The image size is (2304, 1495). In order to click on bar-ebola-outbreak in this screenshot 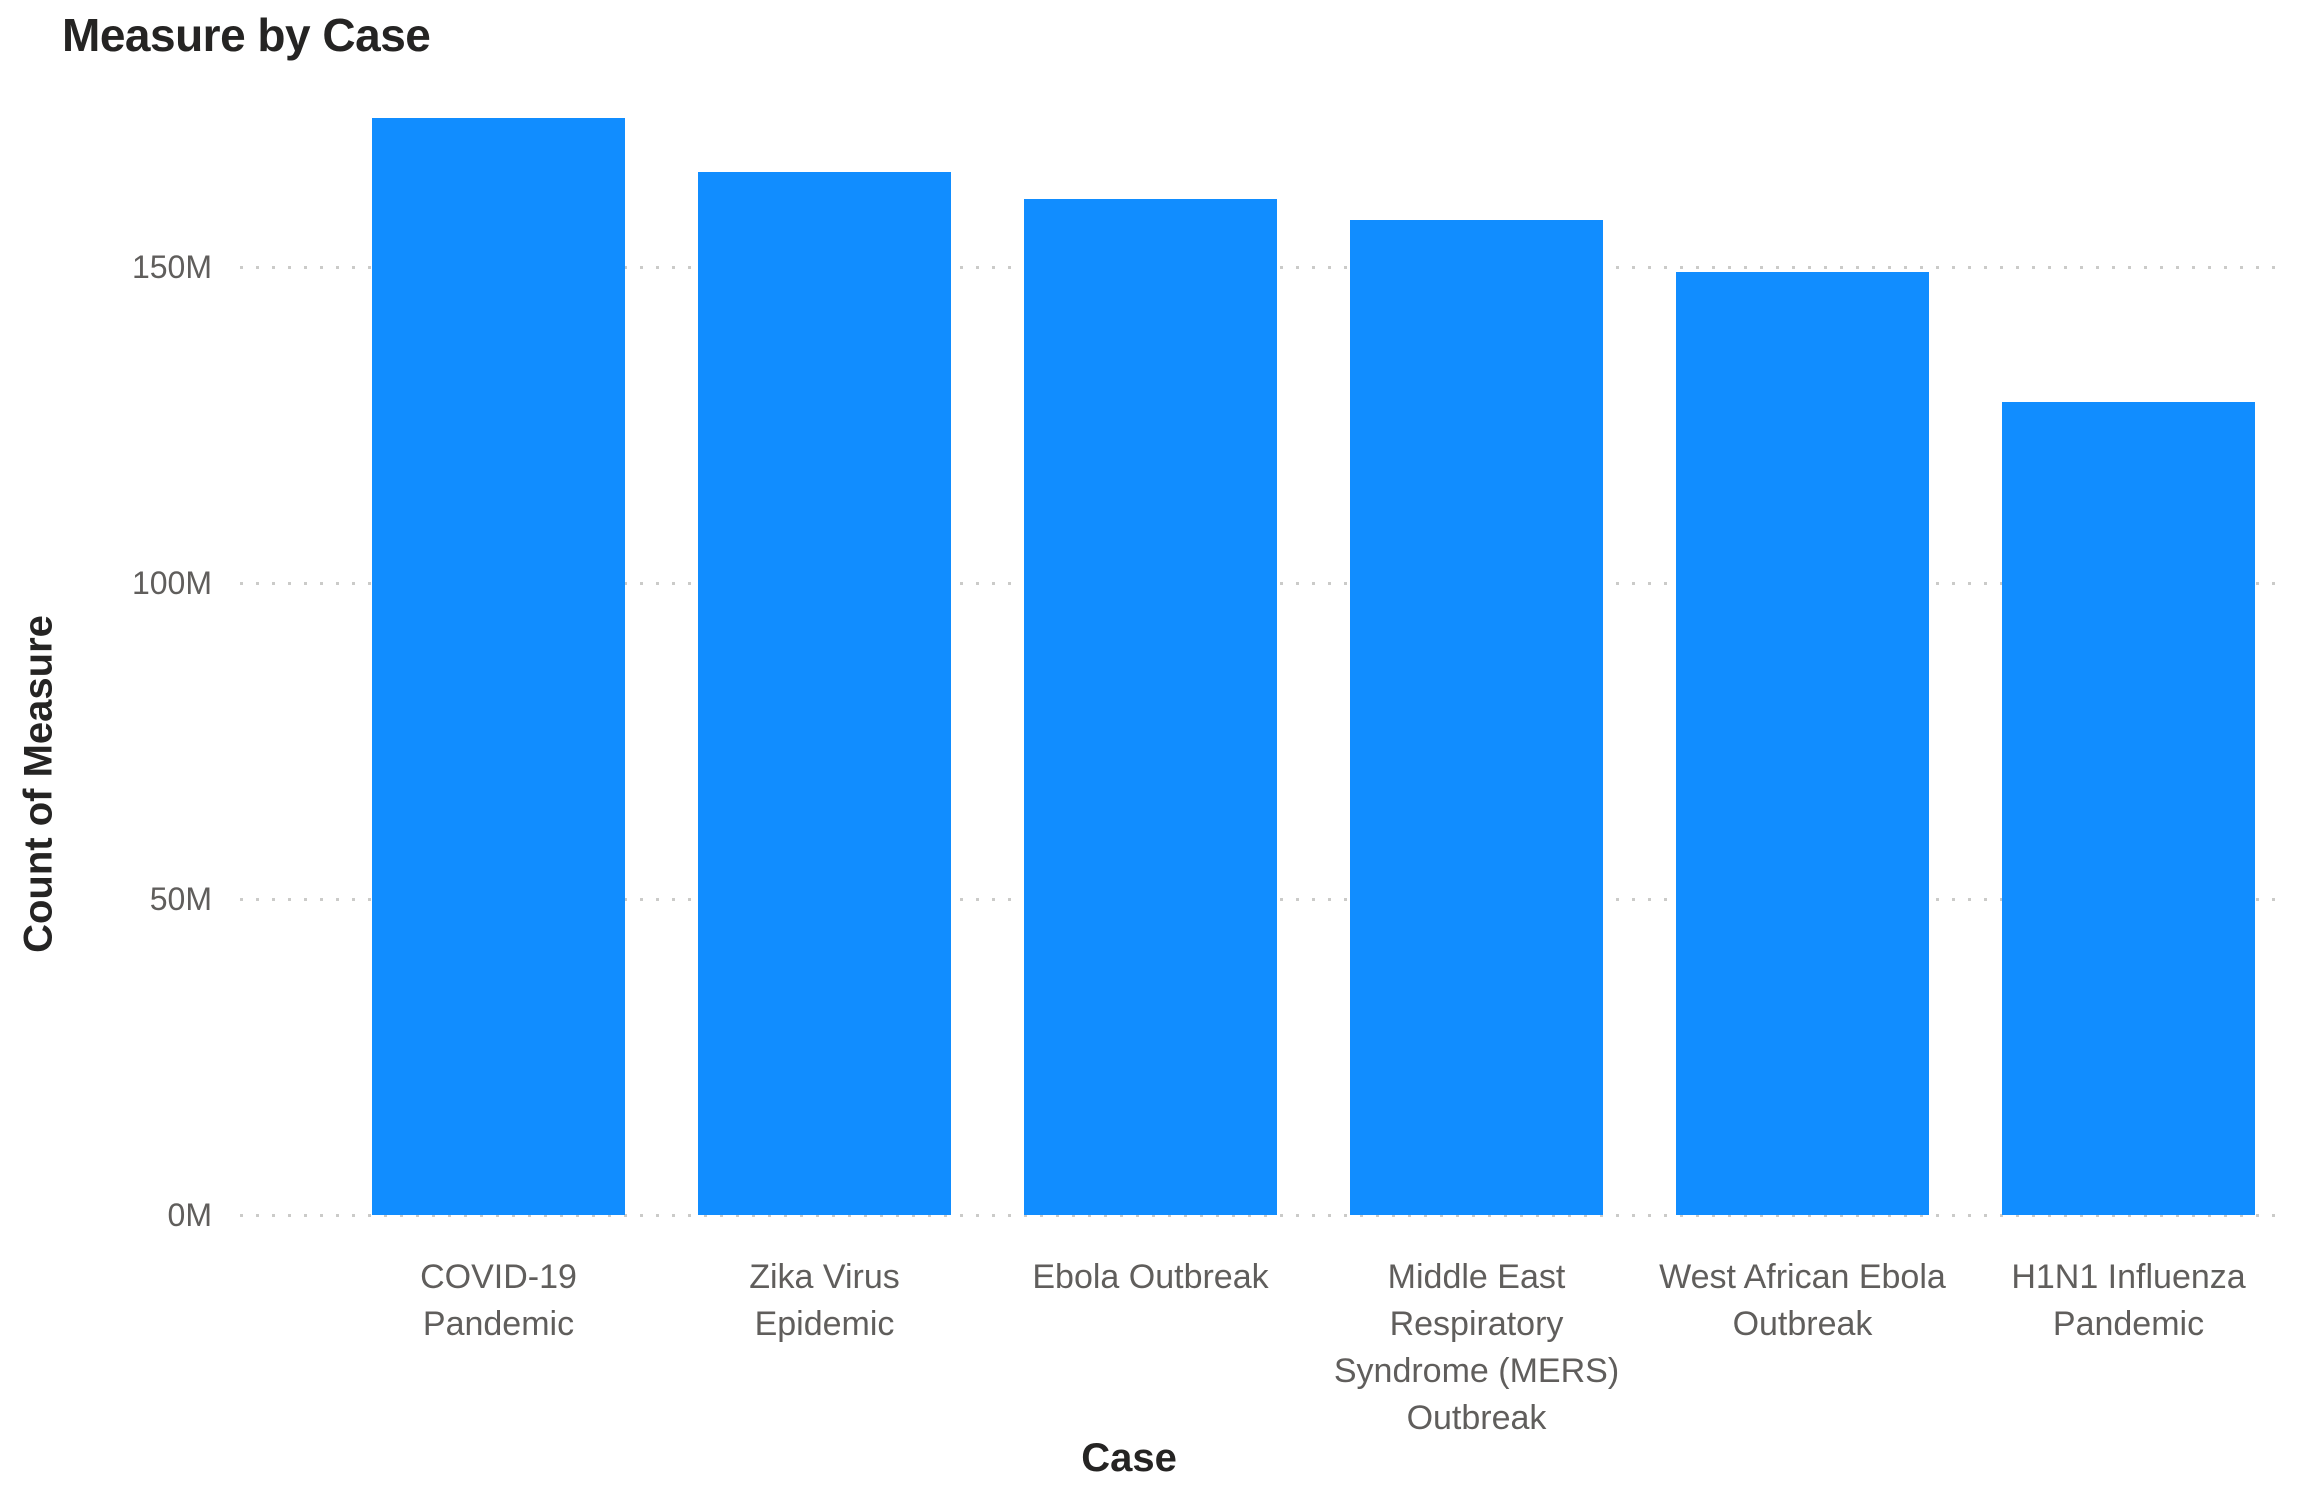, I will do `click(1150, 707)`.